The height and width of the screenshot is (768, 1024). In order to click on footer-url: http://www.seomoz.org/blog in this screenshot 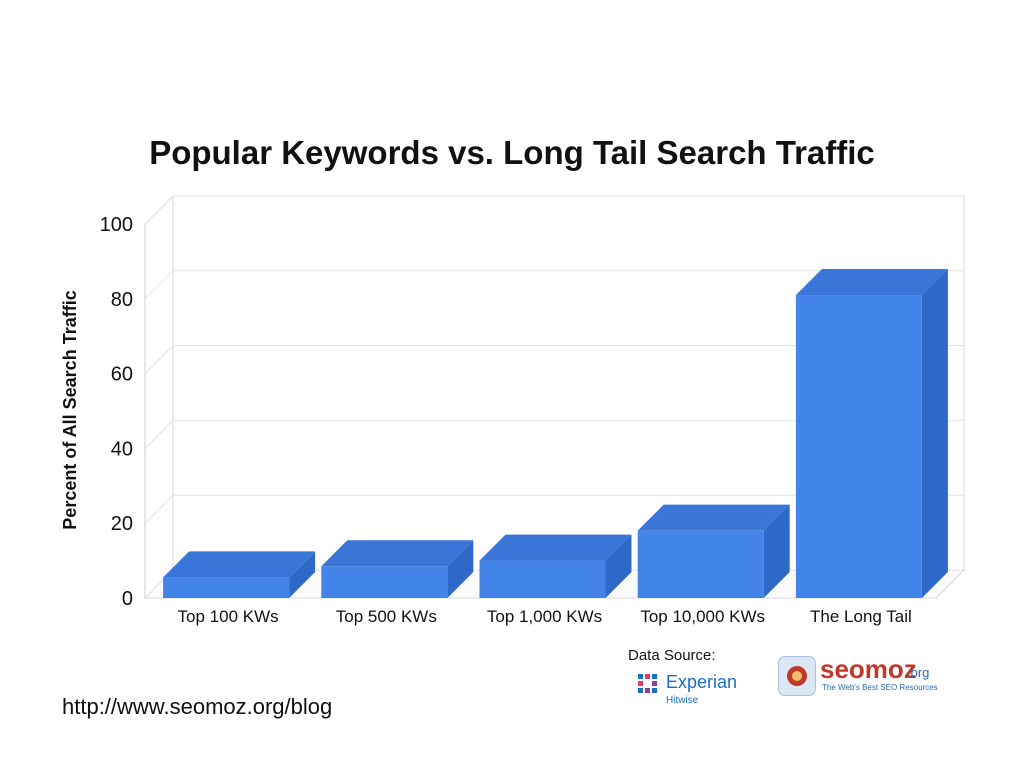, I will do `click(197, 706)`.